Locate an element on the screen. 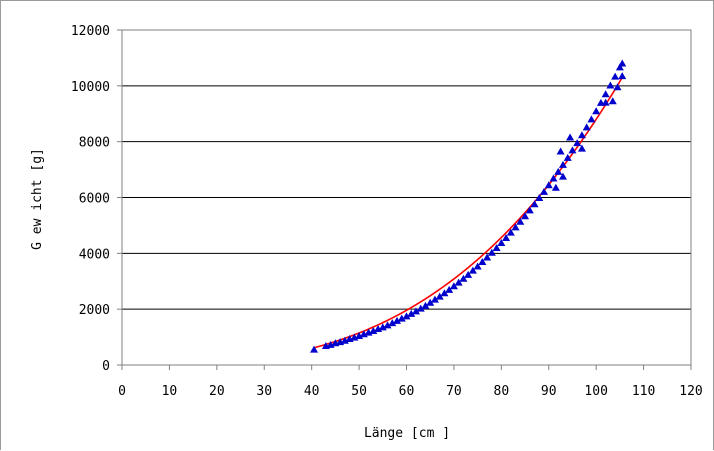  x-tick-label: 80 is located at coordinates (502, 391).